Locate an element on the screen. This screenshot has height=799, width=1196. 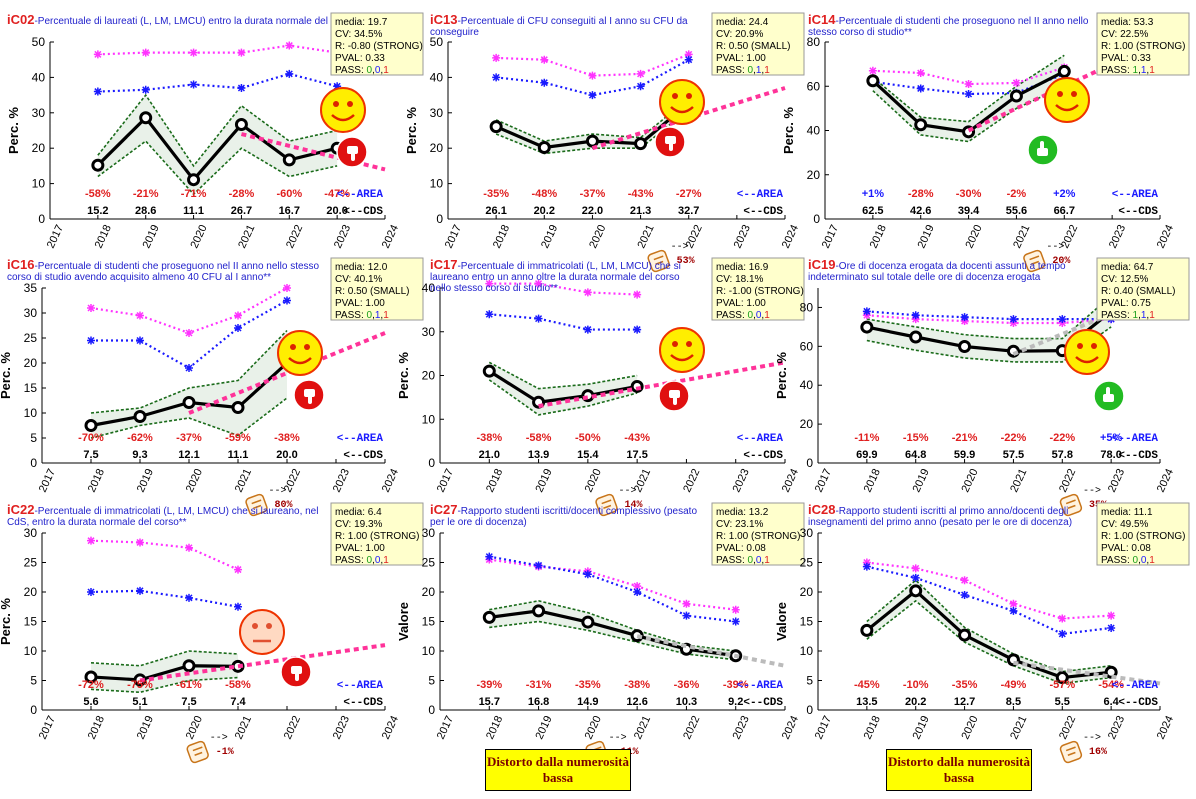
legend-cds: <--CDS is located at coordinates (363, 212).